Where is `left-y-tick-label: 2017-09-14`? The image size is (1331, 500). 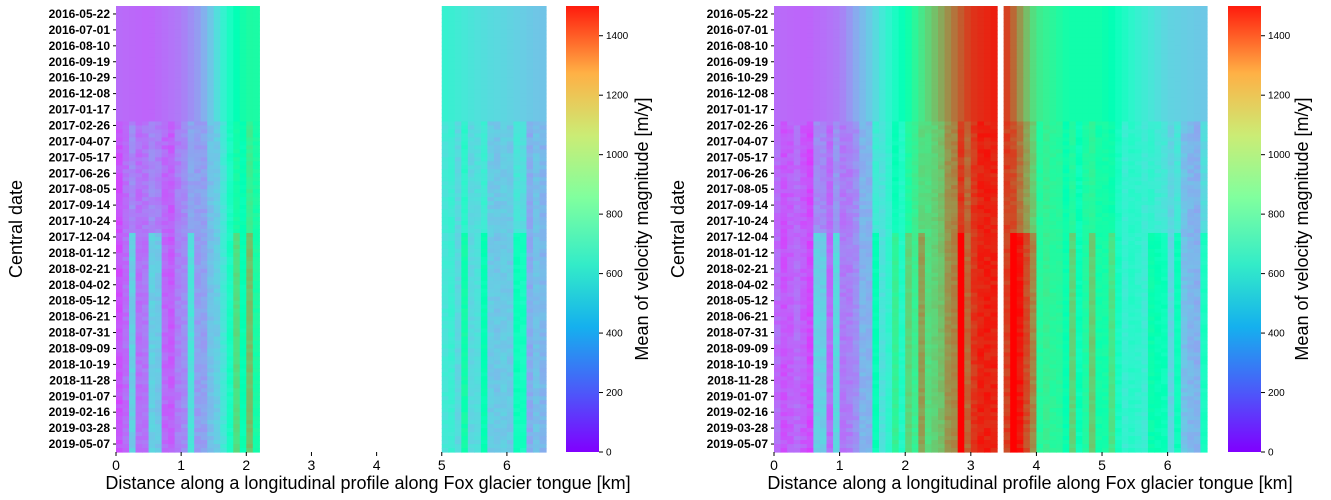 left-y-tick-label: 2017-09-14 is located at coordinates (80, 205).